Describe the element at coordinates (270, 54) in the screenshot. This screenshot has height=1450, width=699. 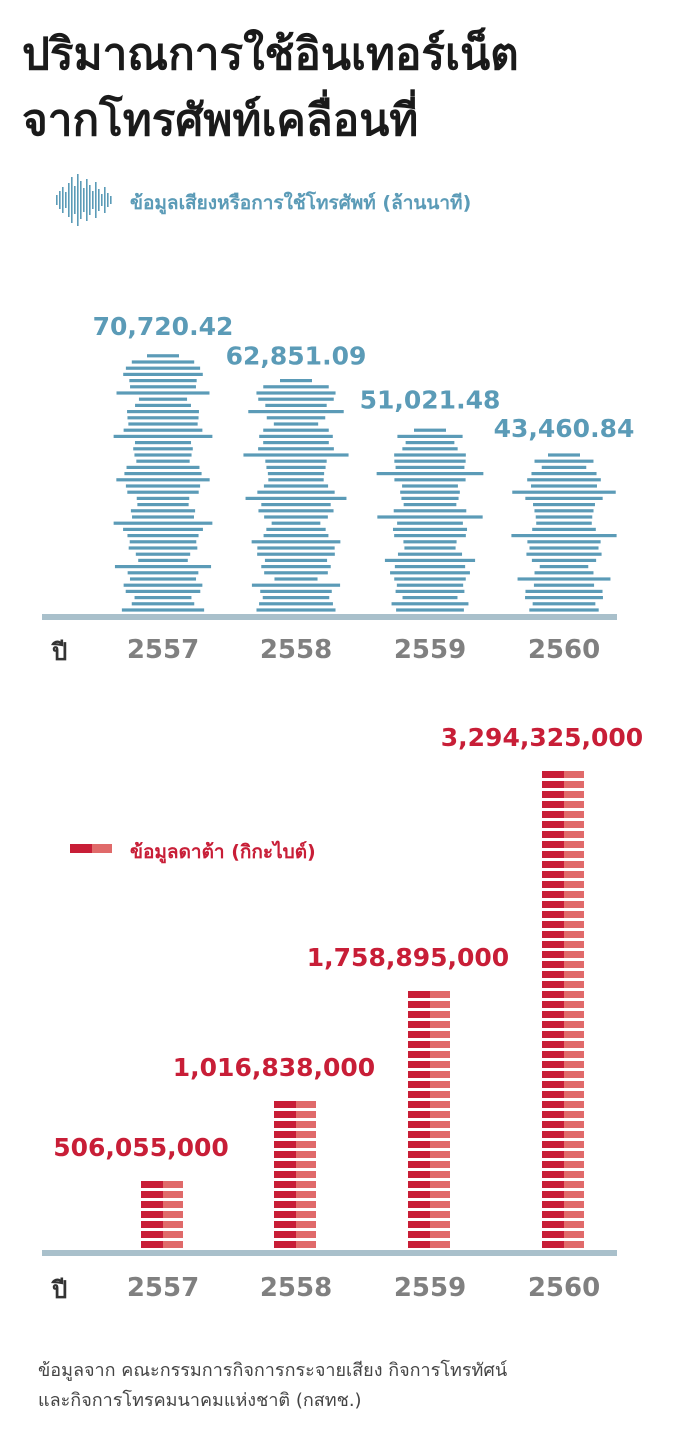
I see `title-line-1: ปริมาณการใช้อินเทอร์เน็ต` at that location.